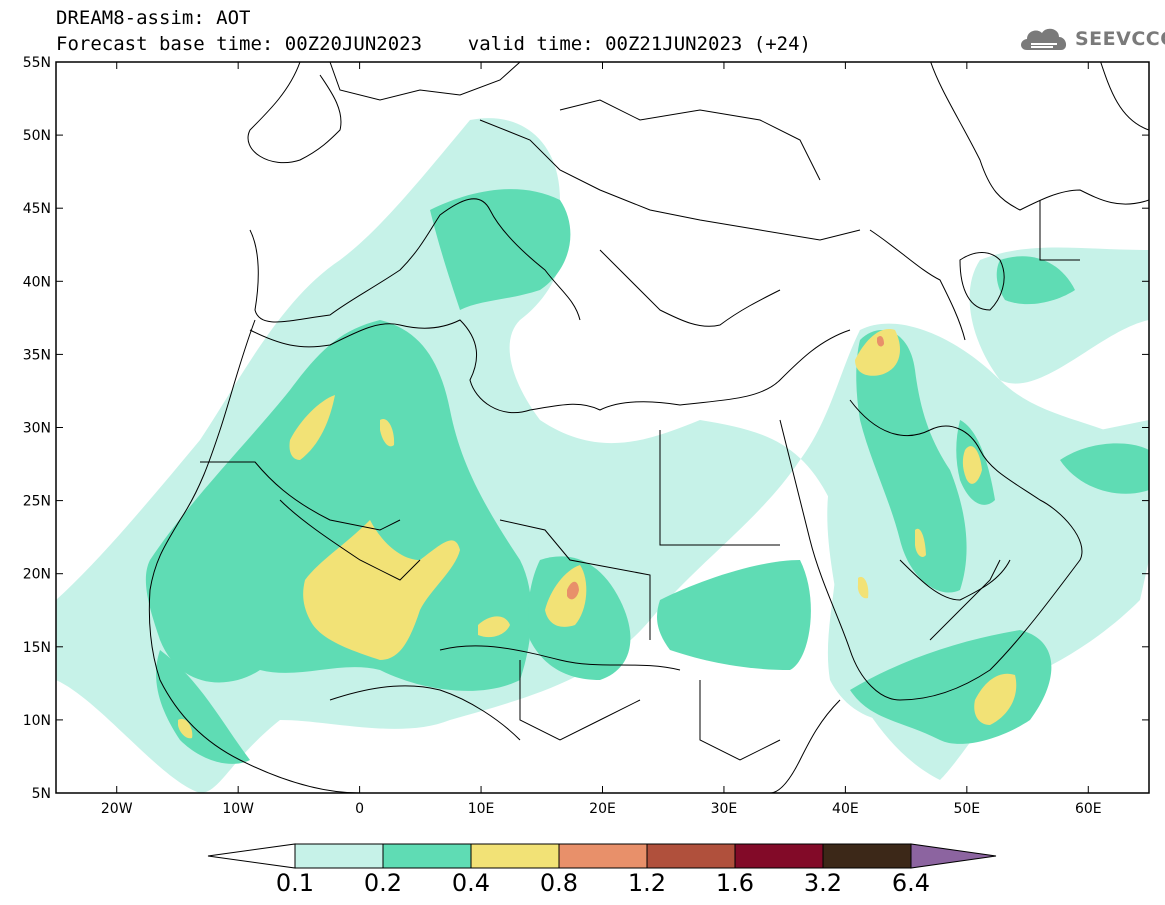  Describe the element at coordinates (41, 794) in the screenshot. I see `lat-label: 5N` at that location.